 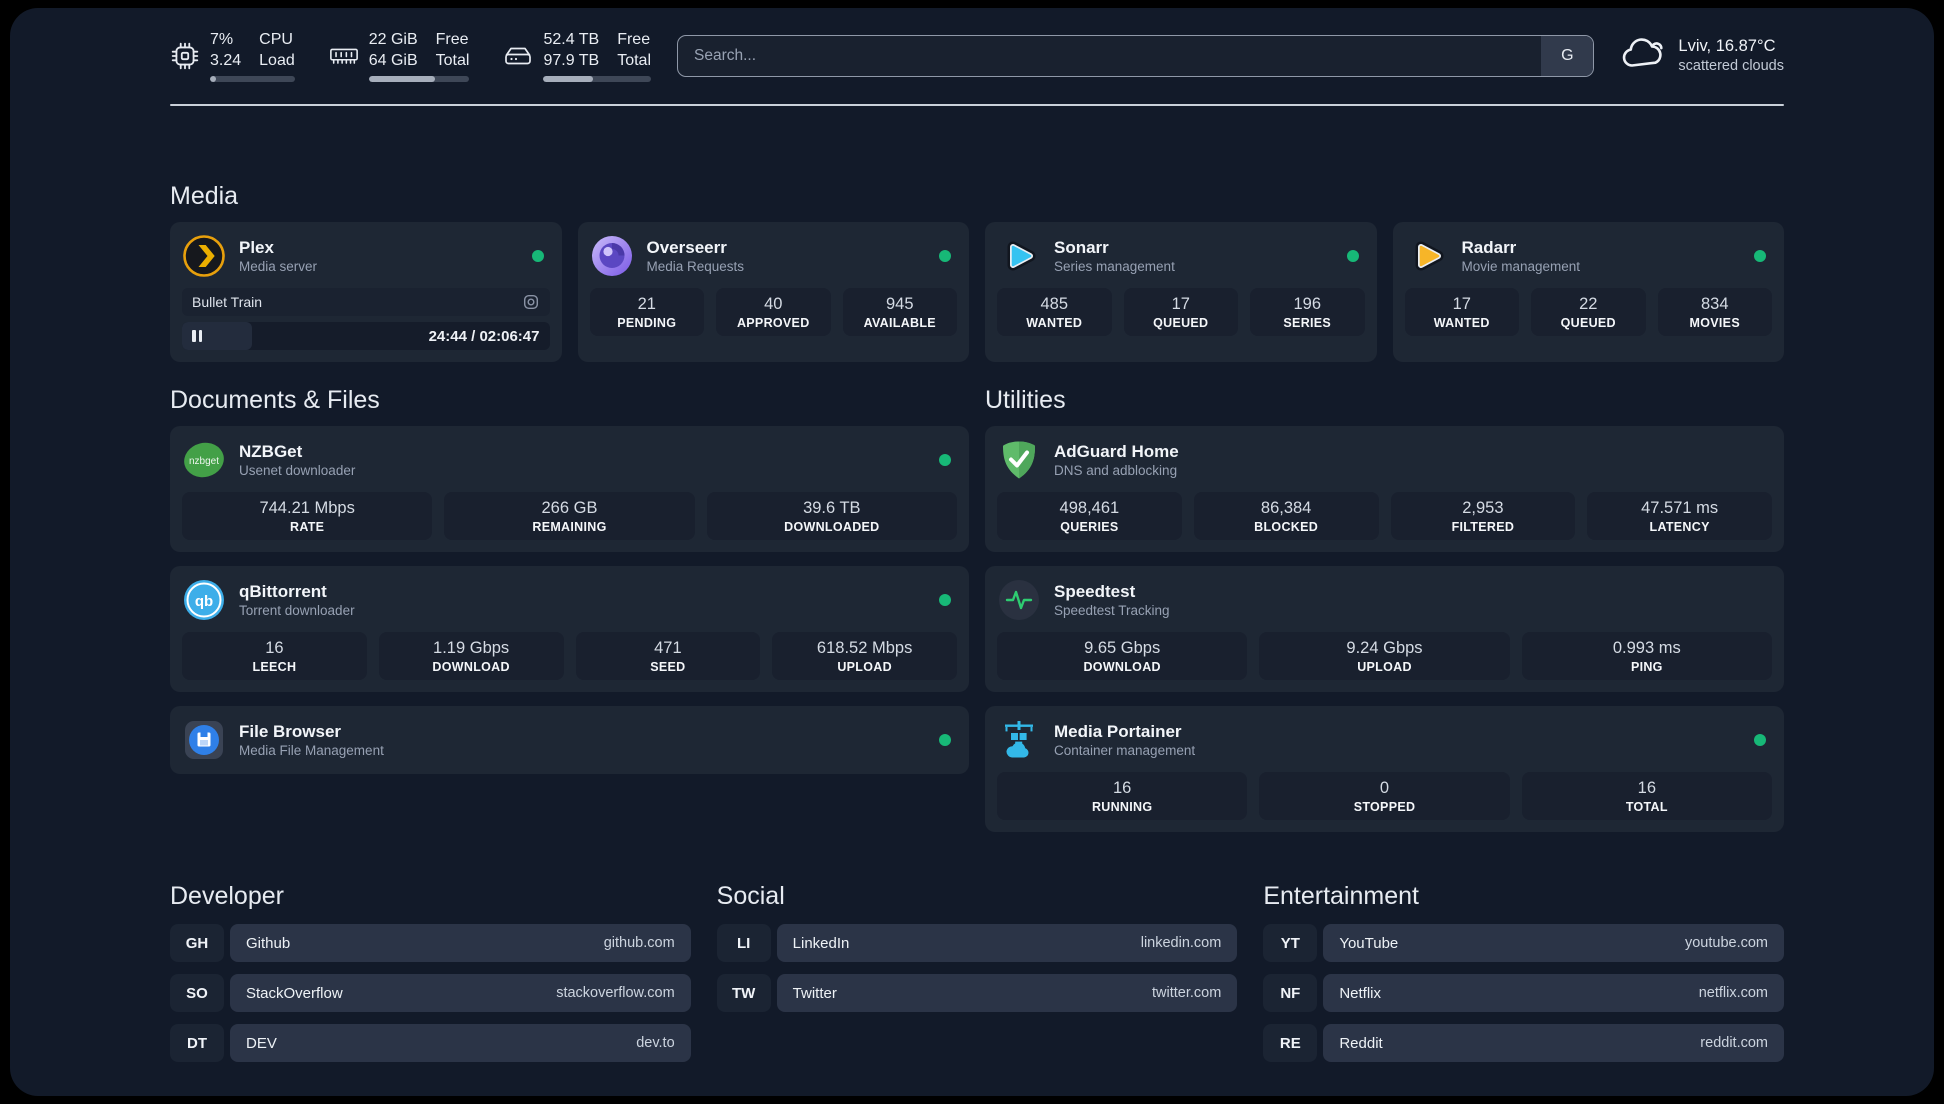 I want to click on stat-box: 618.52 Mbps UPLOAD, so click(x=864, y=656).